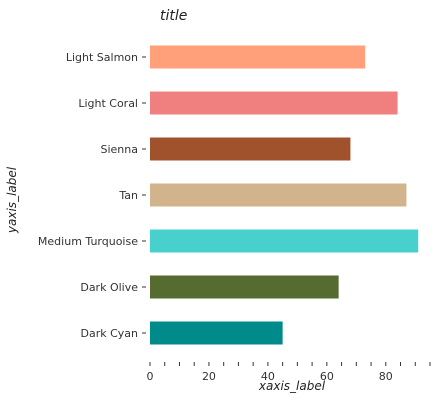 This screenshot has height=400, width=442. What do you see at coordinates (120, 149) in the screenshot?
I see `category-label: Sienna` at bounding box center [120, 149].